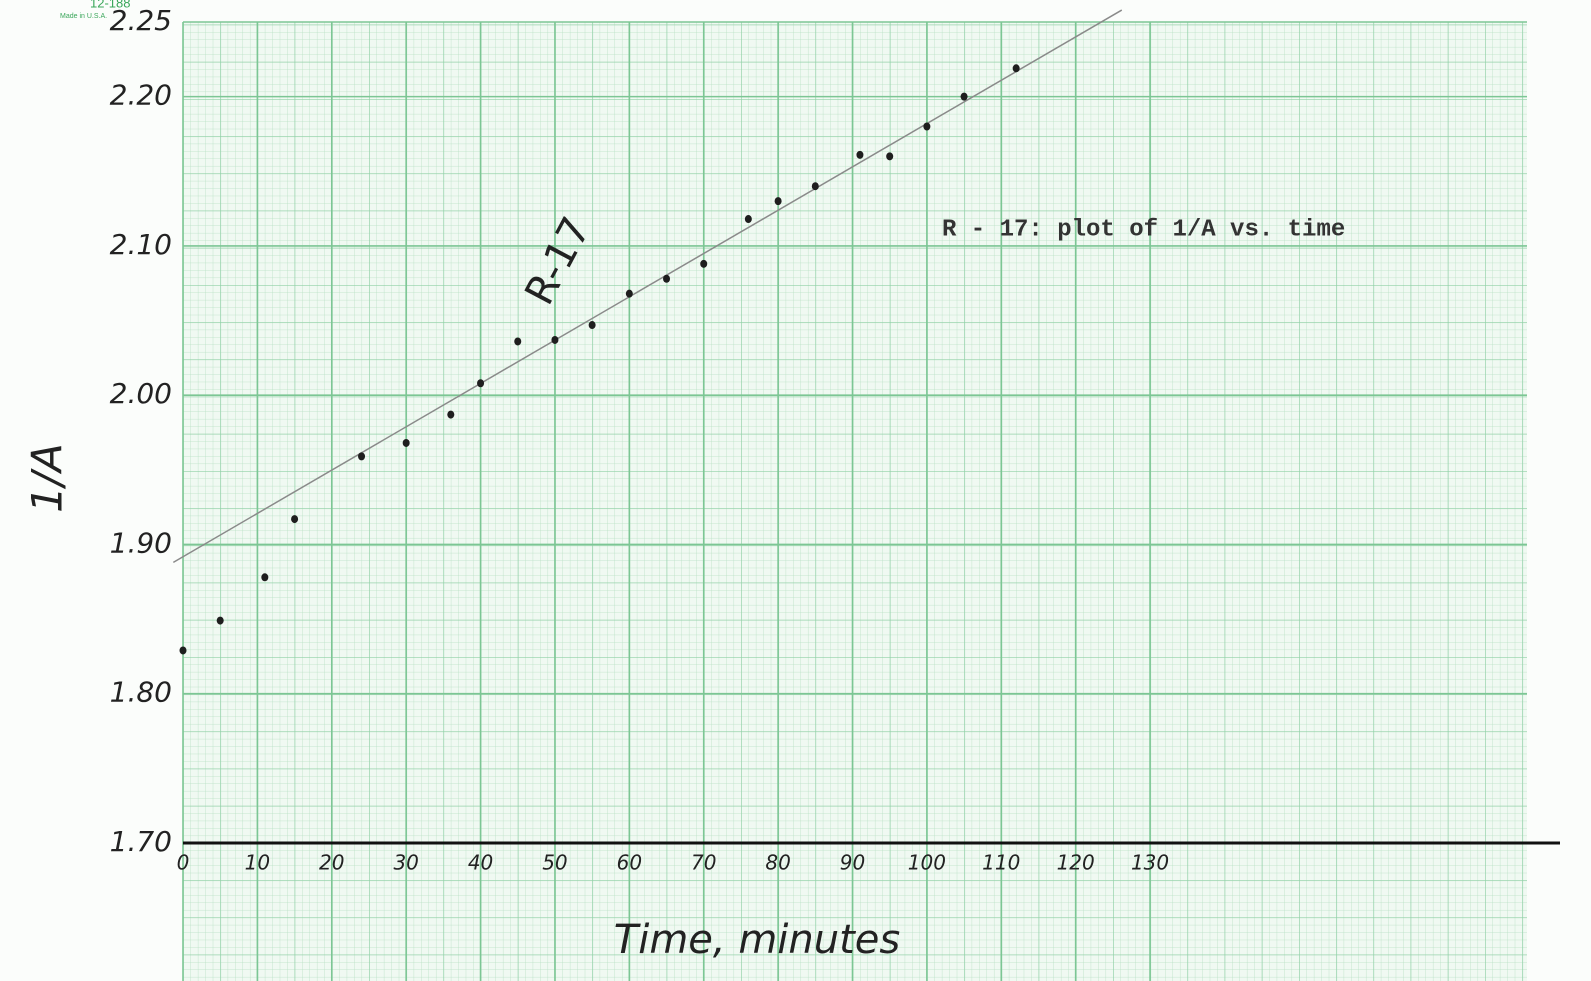 This screenshot has height=981, width=1591. What do you see at coordinates (1076, 863) in the screenshot?
I see `x-tick-label: 120` at bounding box center [1076, 863].